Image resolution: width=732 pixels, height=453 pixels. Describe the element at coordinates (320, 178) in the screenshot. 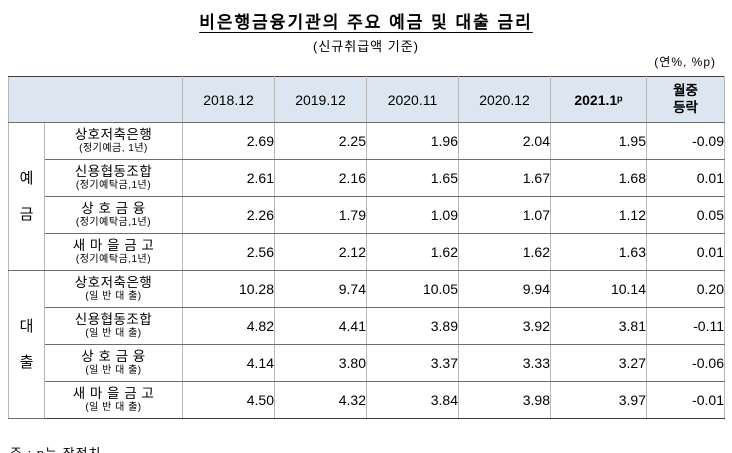

I see `rate-cell: 2.16` at that location.